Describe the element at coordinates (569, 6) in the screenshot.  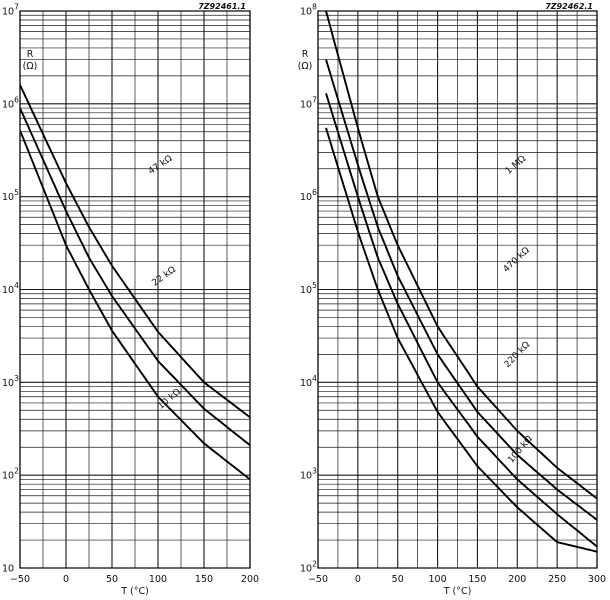
I see `figure-code: 7Z92462.1` at that location.